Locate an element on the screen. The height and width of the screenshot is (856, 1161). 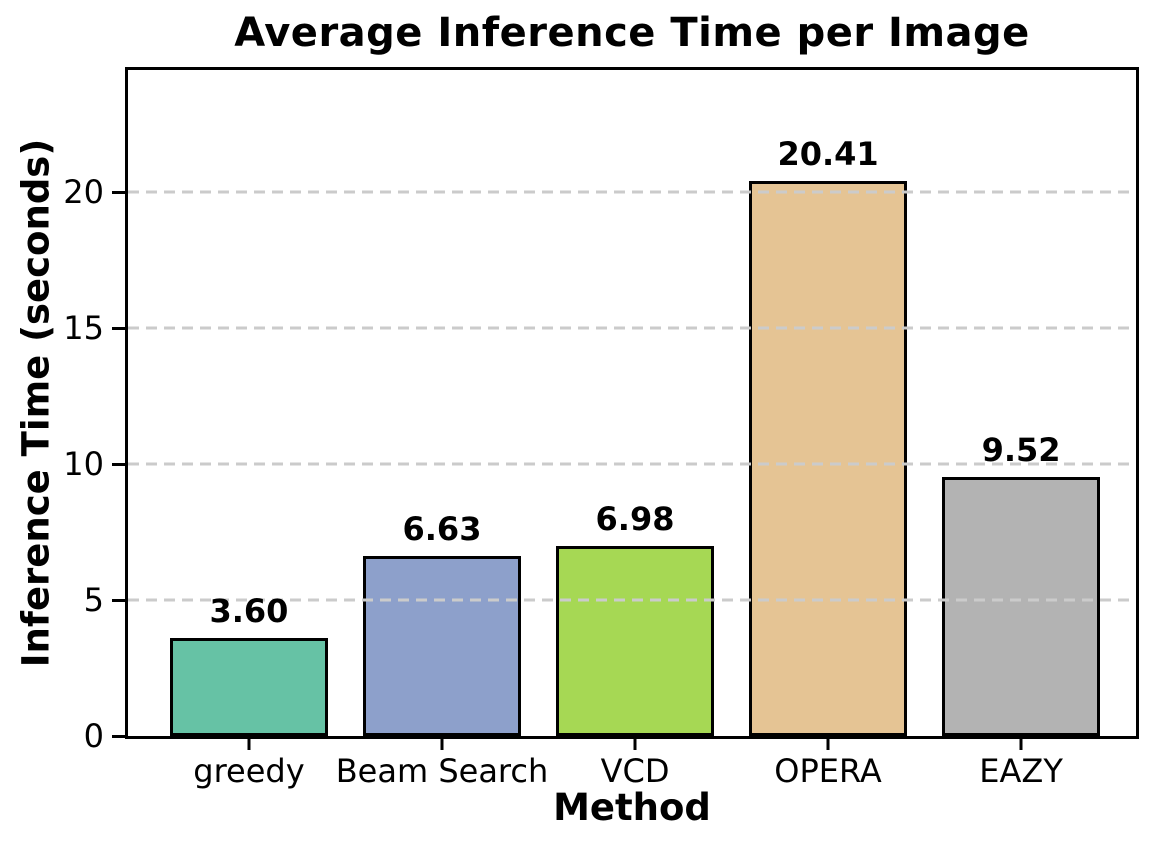
bar-vcd is located at coordinates (635, 641).